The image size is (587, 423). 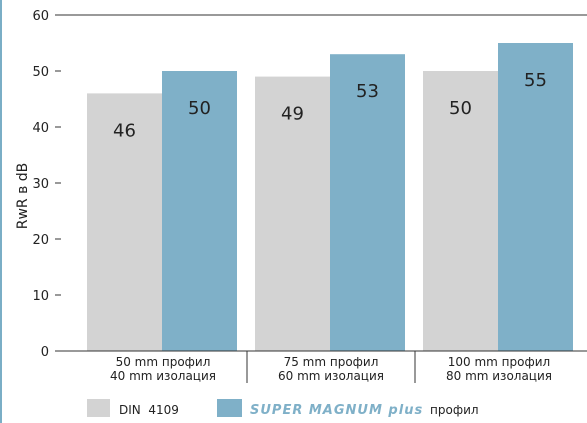 I want to click on category-label-2: 100 mm профил 80 mm изолация, so click(x=499, y=369).